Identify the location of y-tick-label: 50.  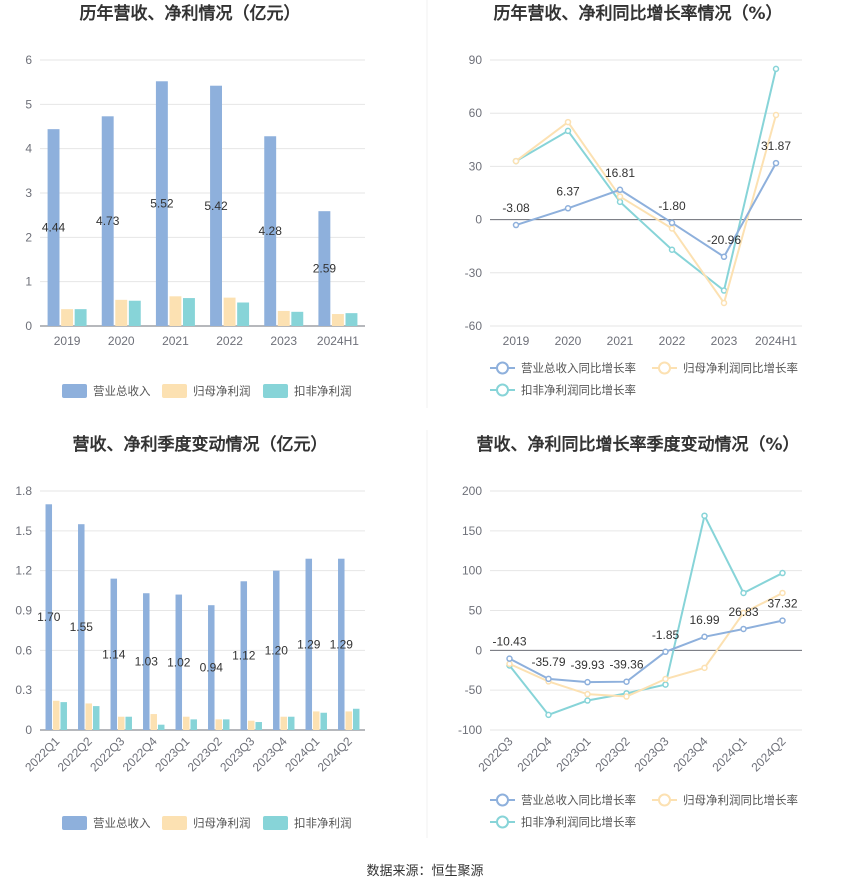
(476, 611).